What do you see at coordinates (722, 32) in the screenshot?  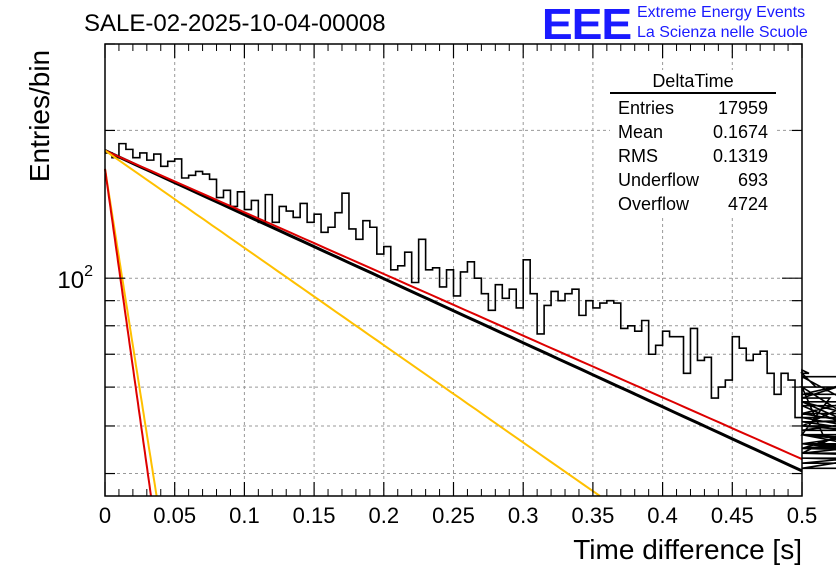 I see `logo-line-2: La Scienza nelle Scuole` at bounding box center [722, 32].